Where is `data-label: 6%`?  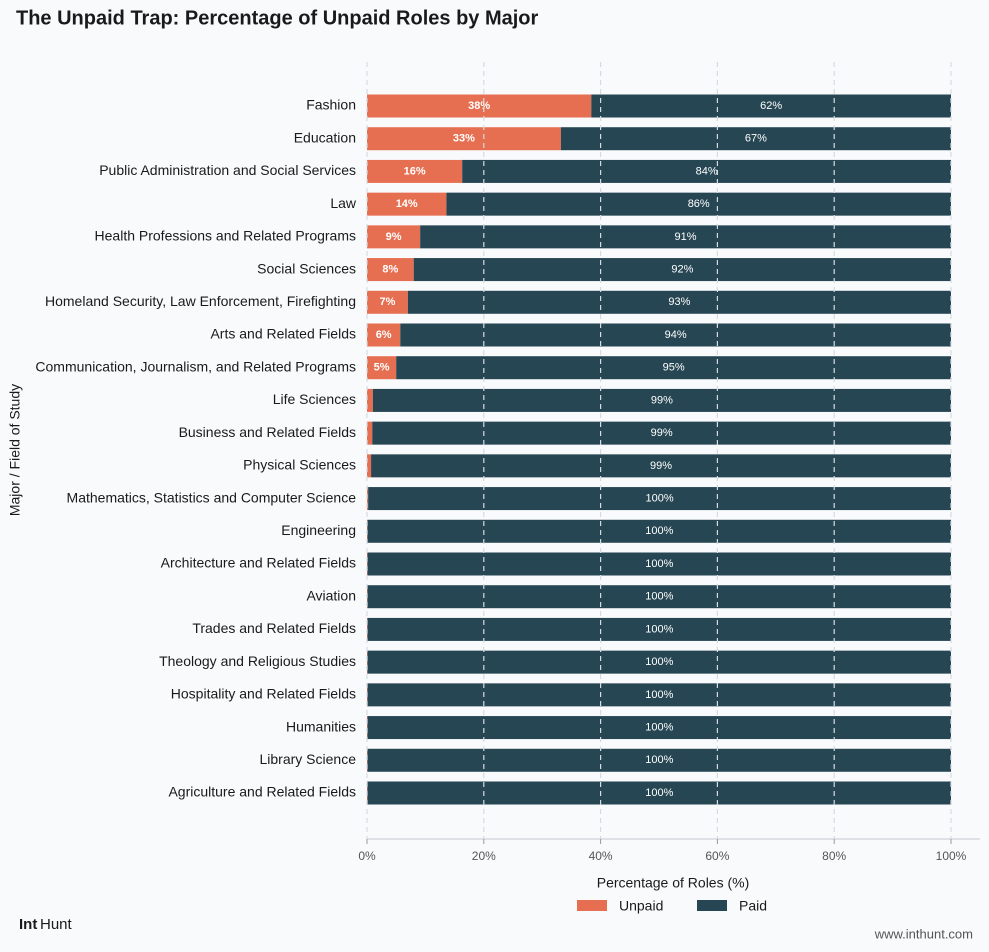 data-label: 6% is located at coordinates (384, 335).